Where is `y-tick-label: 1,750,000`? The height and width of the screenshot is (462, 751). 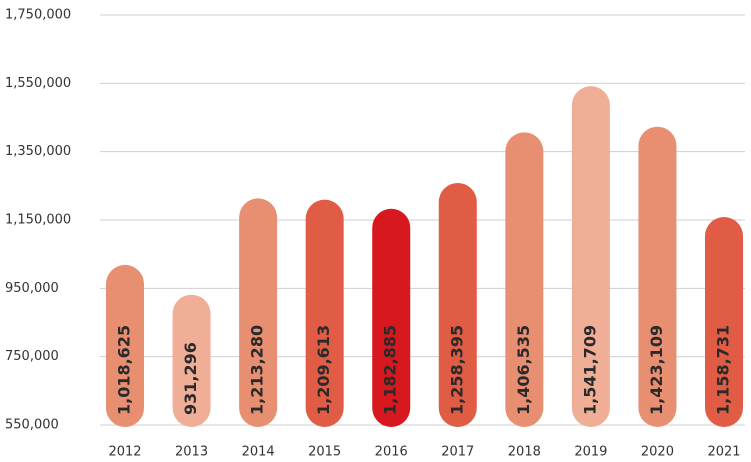
y-tick-label: 1,750,000 is located at coordinates (38, 15).